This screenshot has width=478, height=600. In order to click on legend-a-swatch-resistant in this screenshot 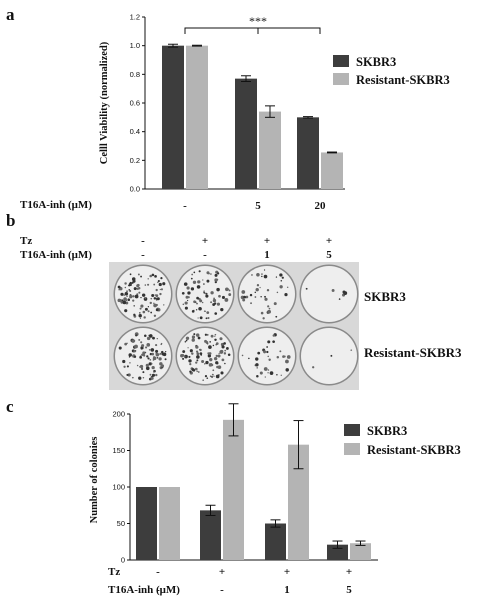, I will do `click(341, 79)`.